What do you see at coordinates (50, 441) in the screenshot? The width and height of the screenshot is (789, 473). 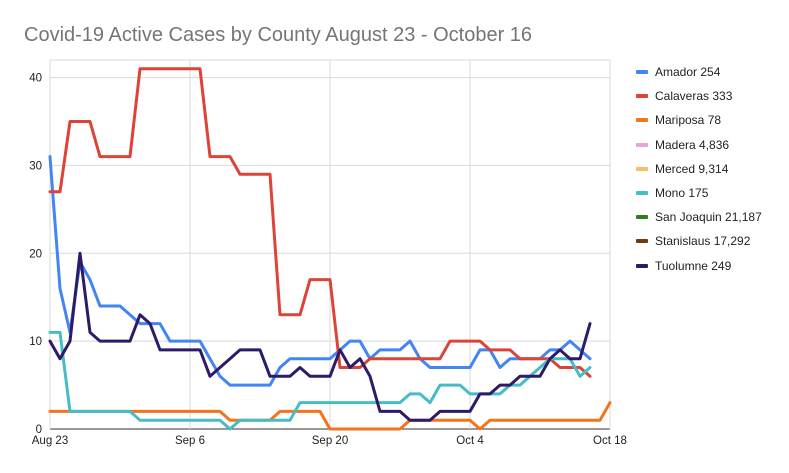 I see `x-tick-label: Aug 23` at bounding box center [50, 441].